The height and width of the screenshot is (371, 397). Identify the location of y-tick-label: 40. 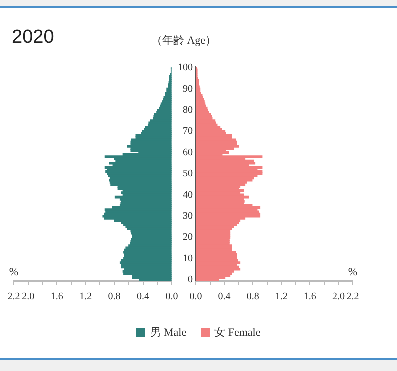
(188, 195).